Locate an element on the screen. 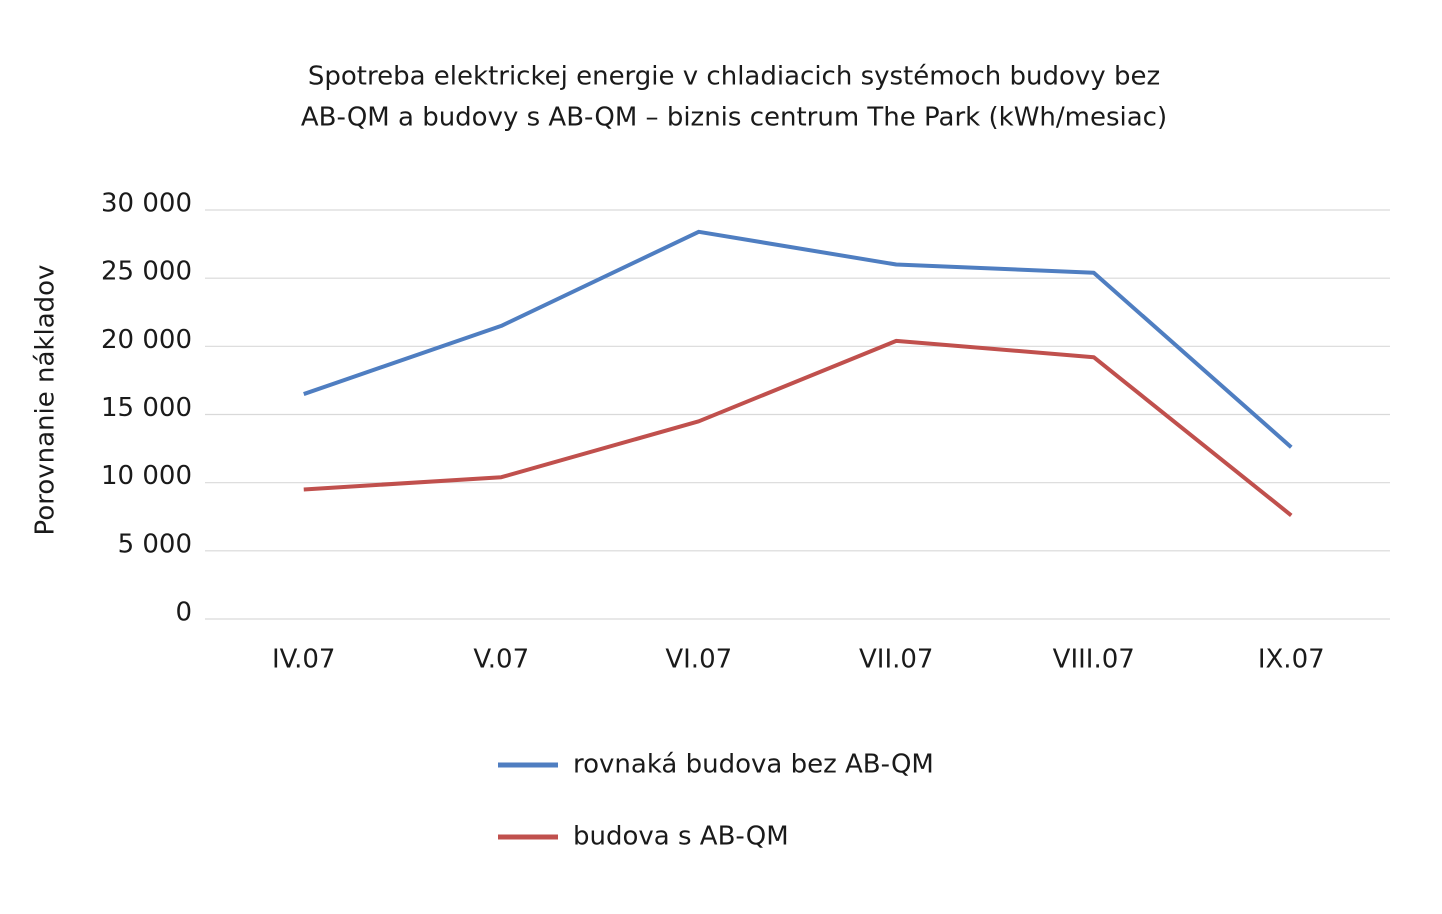 The height and width of the screenshot is (914, 1442). y-tick-label: 30 000 is located at coordinates (146, 204).